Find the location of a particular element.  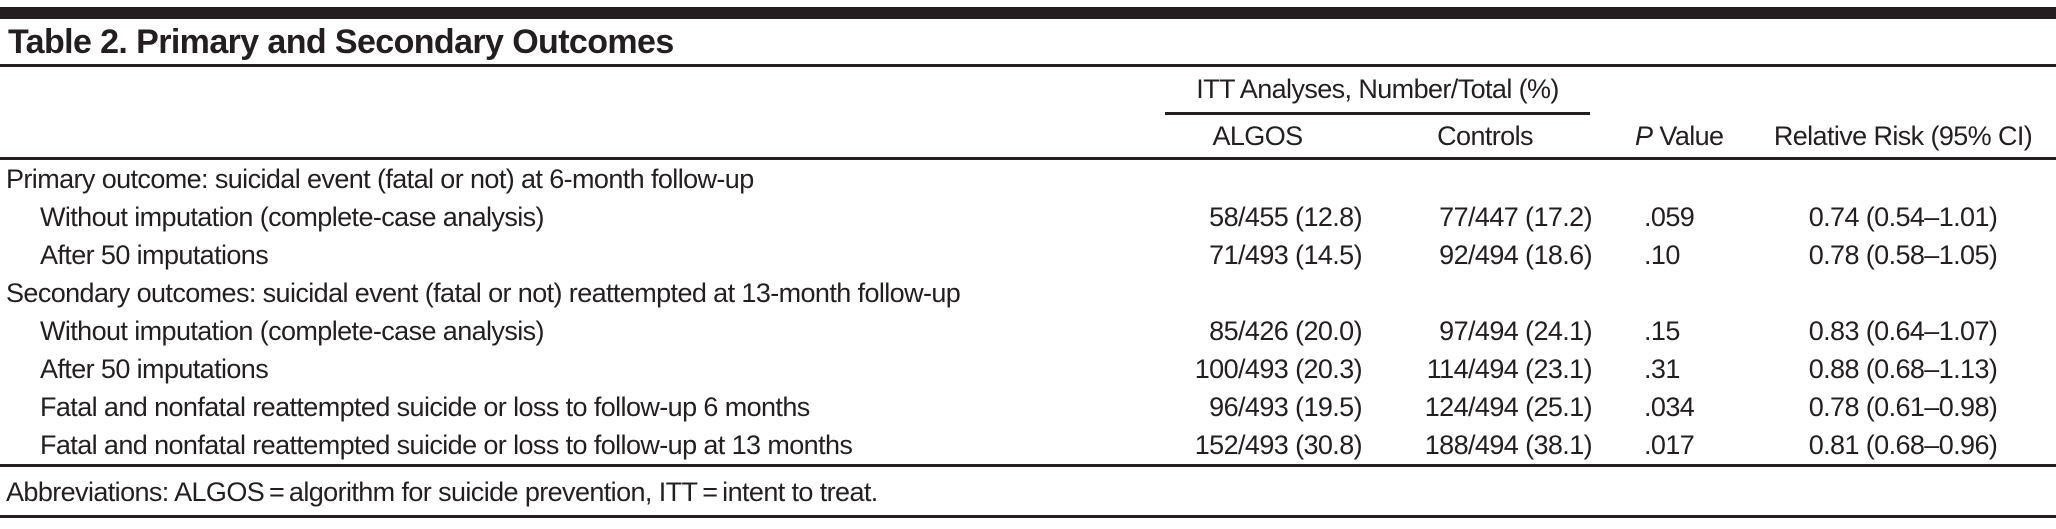

algos-column-header: ALGOS is located at coordinates (1257, 135).